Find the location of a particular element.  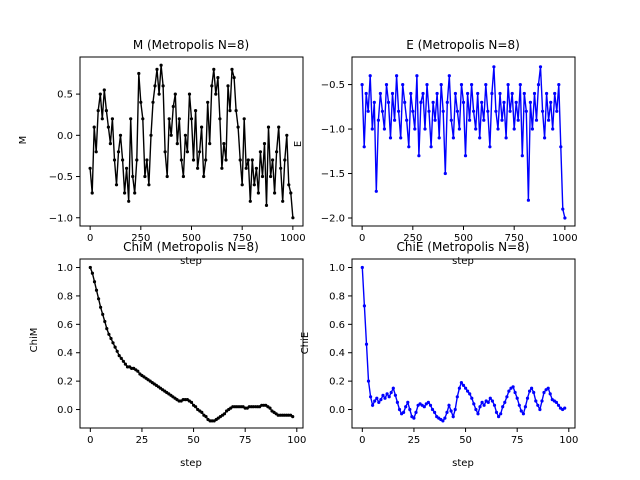

y-tick-label: 0.6 is located at coordinates (337, 325).